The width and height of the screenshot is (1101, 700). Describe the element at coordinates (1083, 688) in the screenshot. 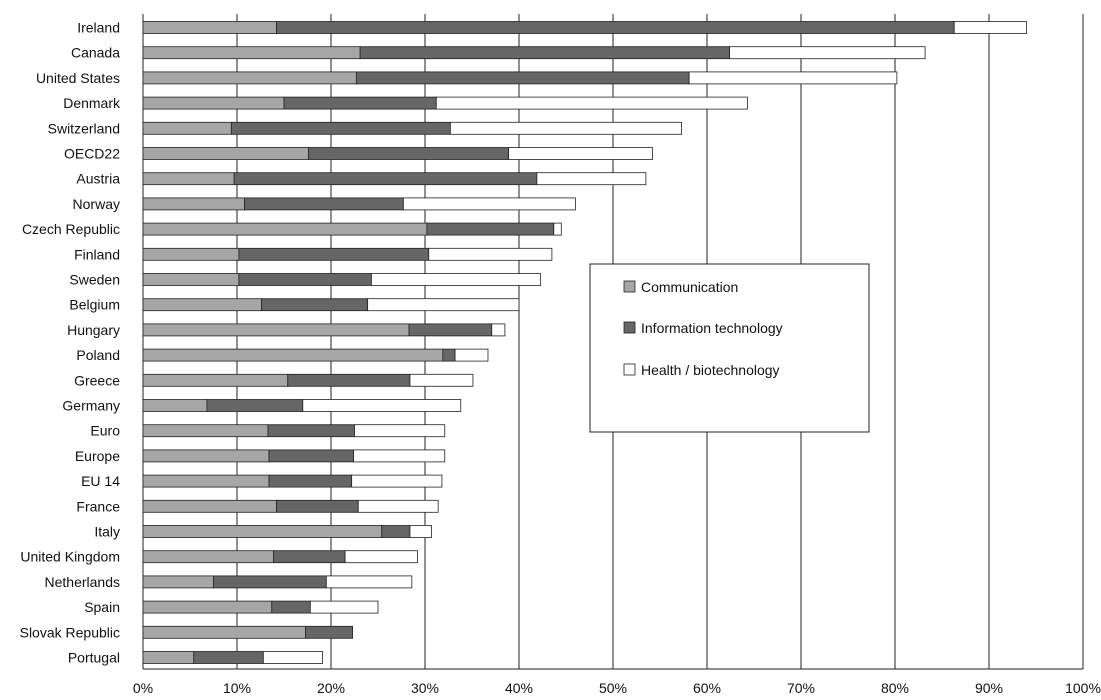

I see `x-tick-label: 100%` at that location.